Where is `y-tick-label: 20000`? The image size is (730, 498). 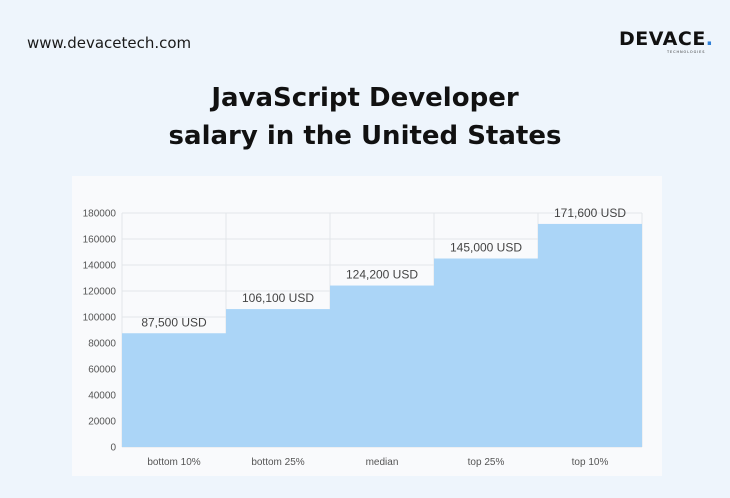 y-tick-label: 20000 is located at coordinates (102, 422).